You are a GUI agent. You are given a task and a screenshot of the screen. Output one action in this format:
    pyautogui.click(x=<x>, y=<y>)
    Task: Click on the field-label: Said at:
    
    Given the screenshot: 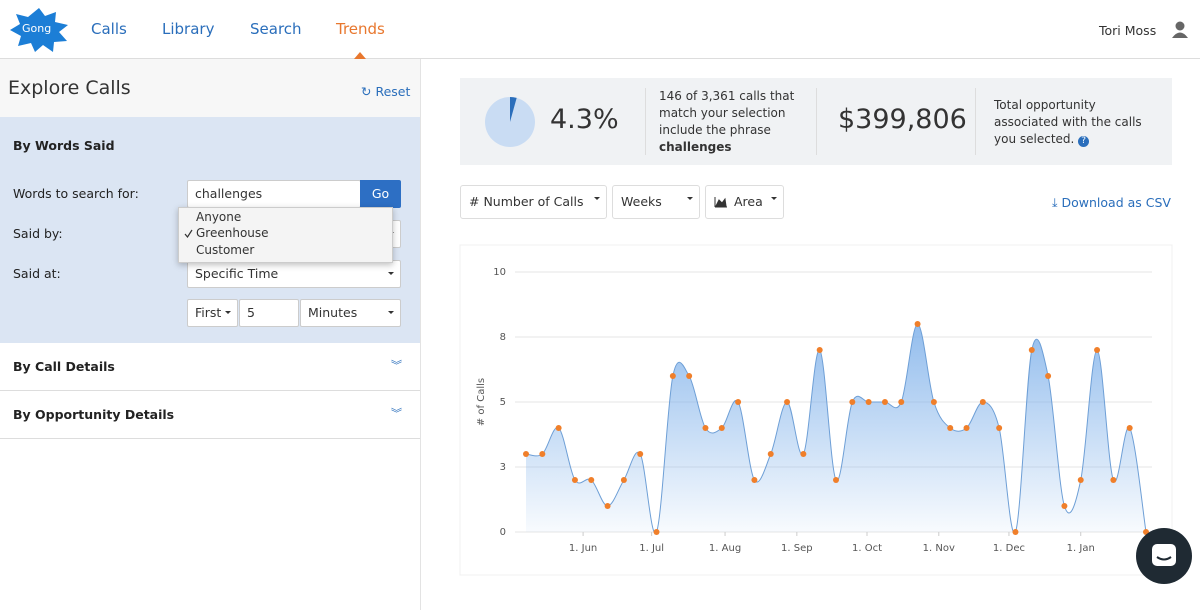 What is the action you would take?
    pyautogui.click(x=37, y=273)
    